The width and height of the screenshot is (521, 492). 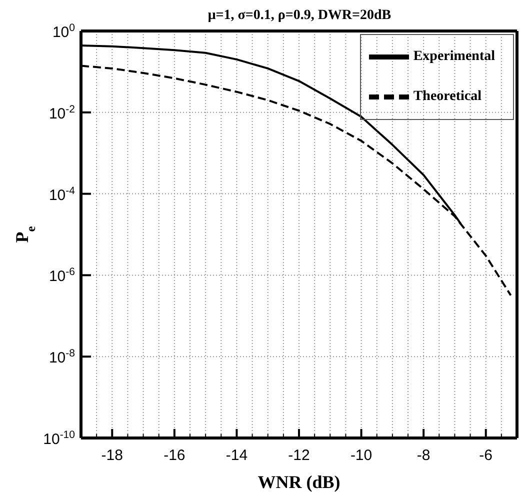 What do you see at coordinates (62, 276) in the screenshot?
I see `y-tick-label: 10$^{-6}$` at bounding box center [62, 276].